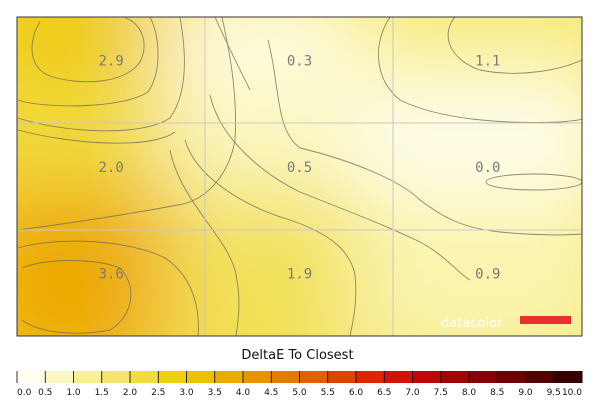 The height and width of the screenshot is (410, 595). I want to click on scale-tick-label: 8.5, so click(497, 393).